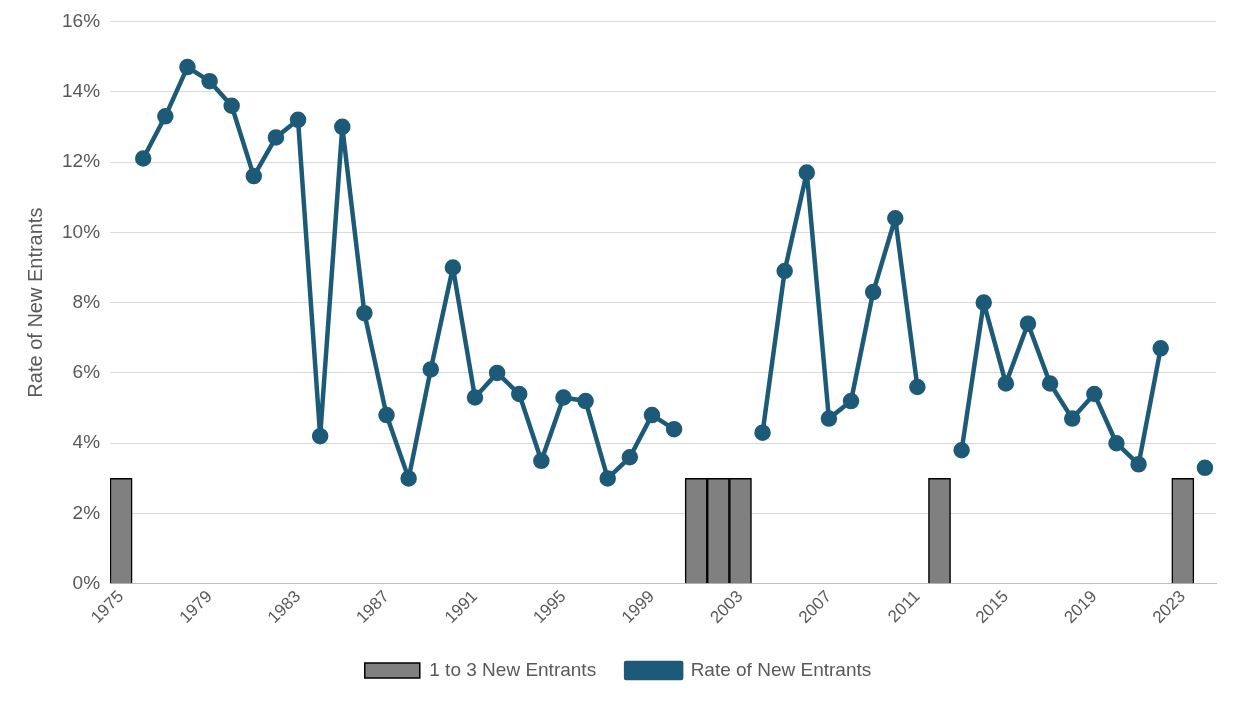 Image resolution: width=1246 pixels, height=710 pixels. I want to click on y-tick-label: 2%, so click(86, 512).